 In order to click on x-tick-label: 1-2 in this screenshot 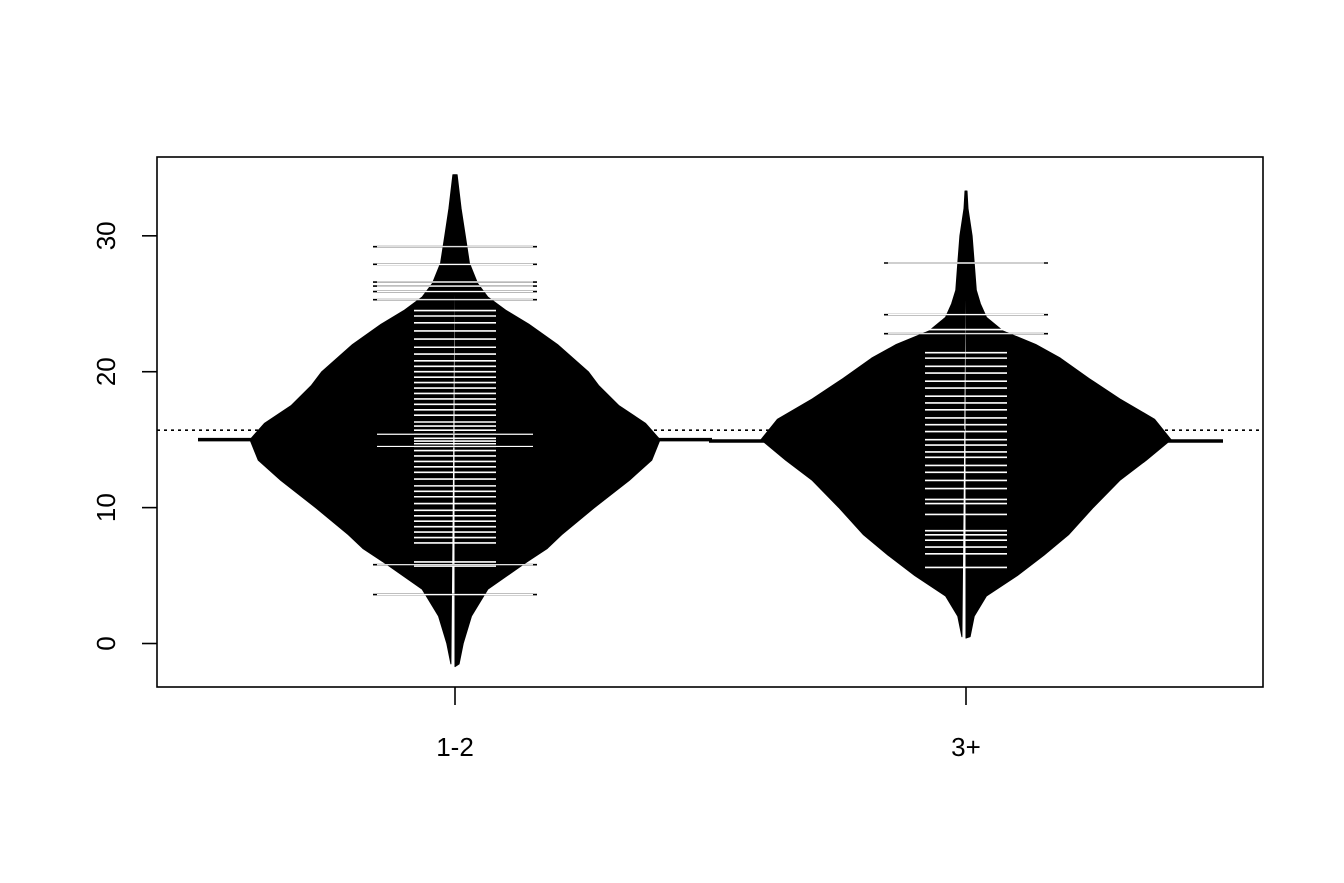, I will do `click(455, 747)`.